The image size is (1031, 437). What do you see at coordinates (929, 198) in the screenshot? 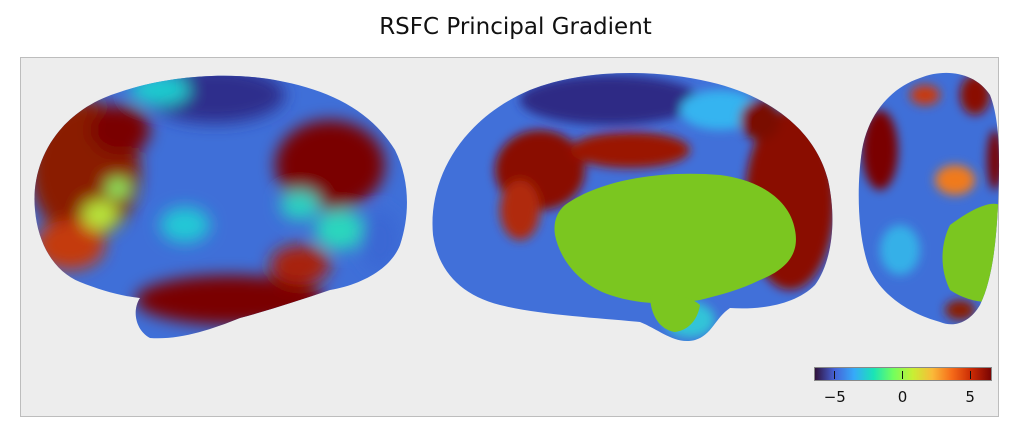
I see `third-hemisphere-view` at bounding box center [929, 198].